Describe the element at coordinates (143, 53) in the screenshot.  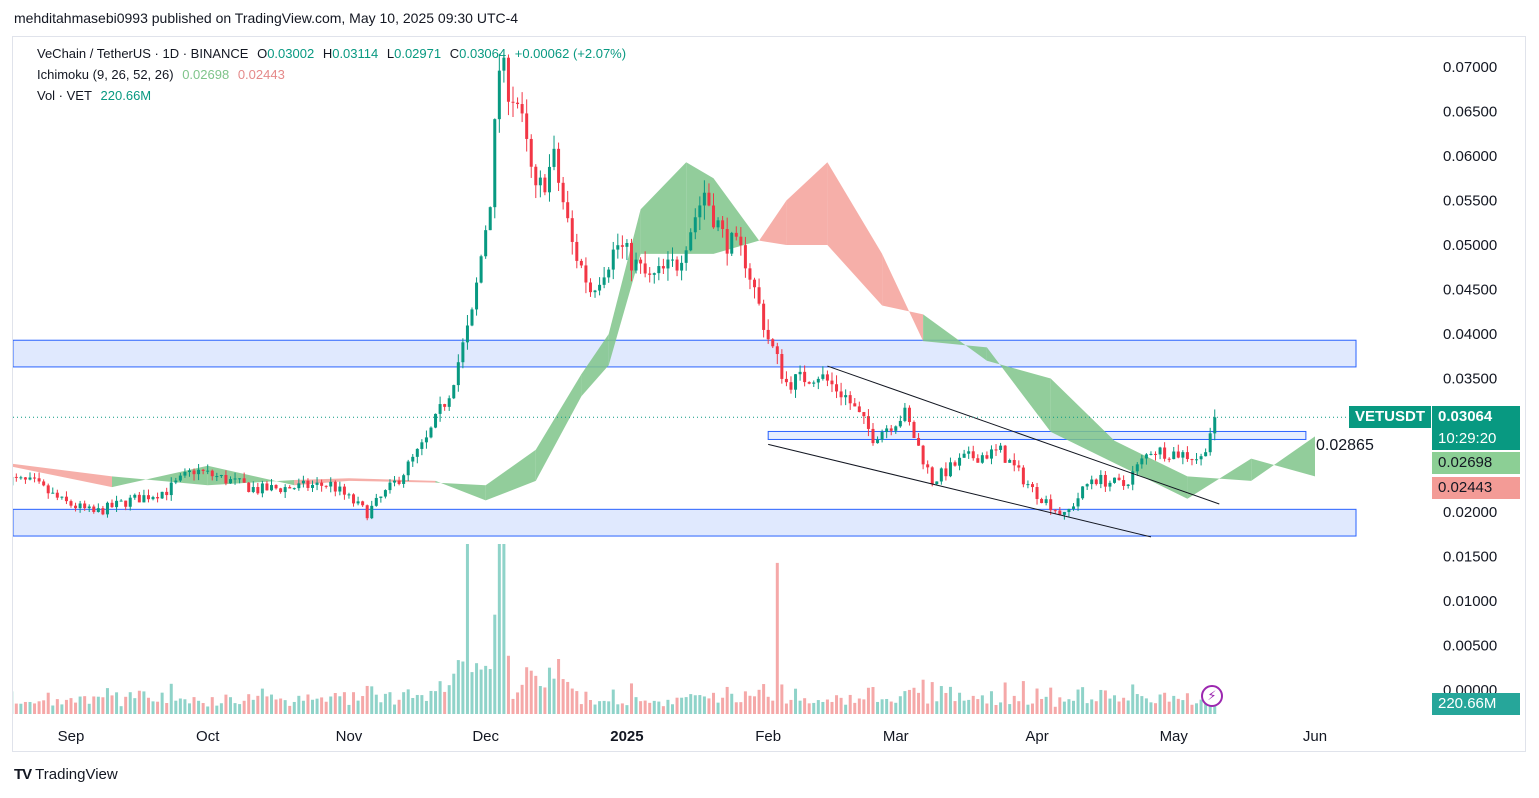
I see `symbol-title: VeChain / TetherUS · 1D · BINANCE` at that location.